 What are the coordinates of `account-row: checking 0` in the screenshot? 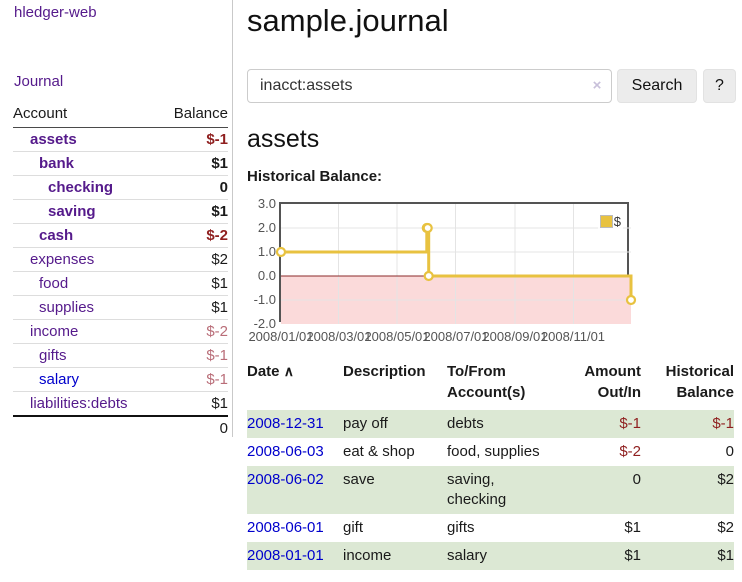 It's located at (120, 187).